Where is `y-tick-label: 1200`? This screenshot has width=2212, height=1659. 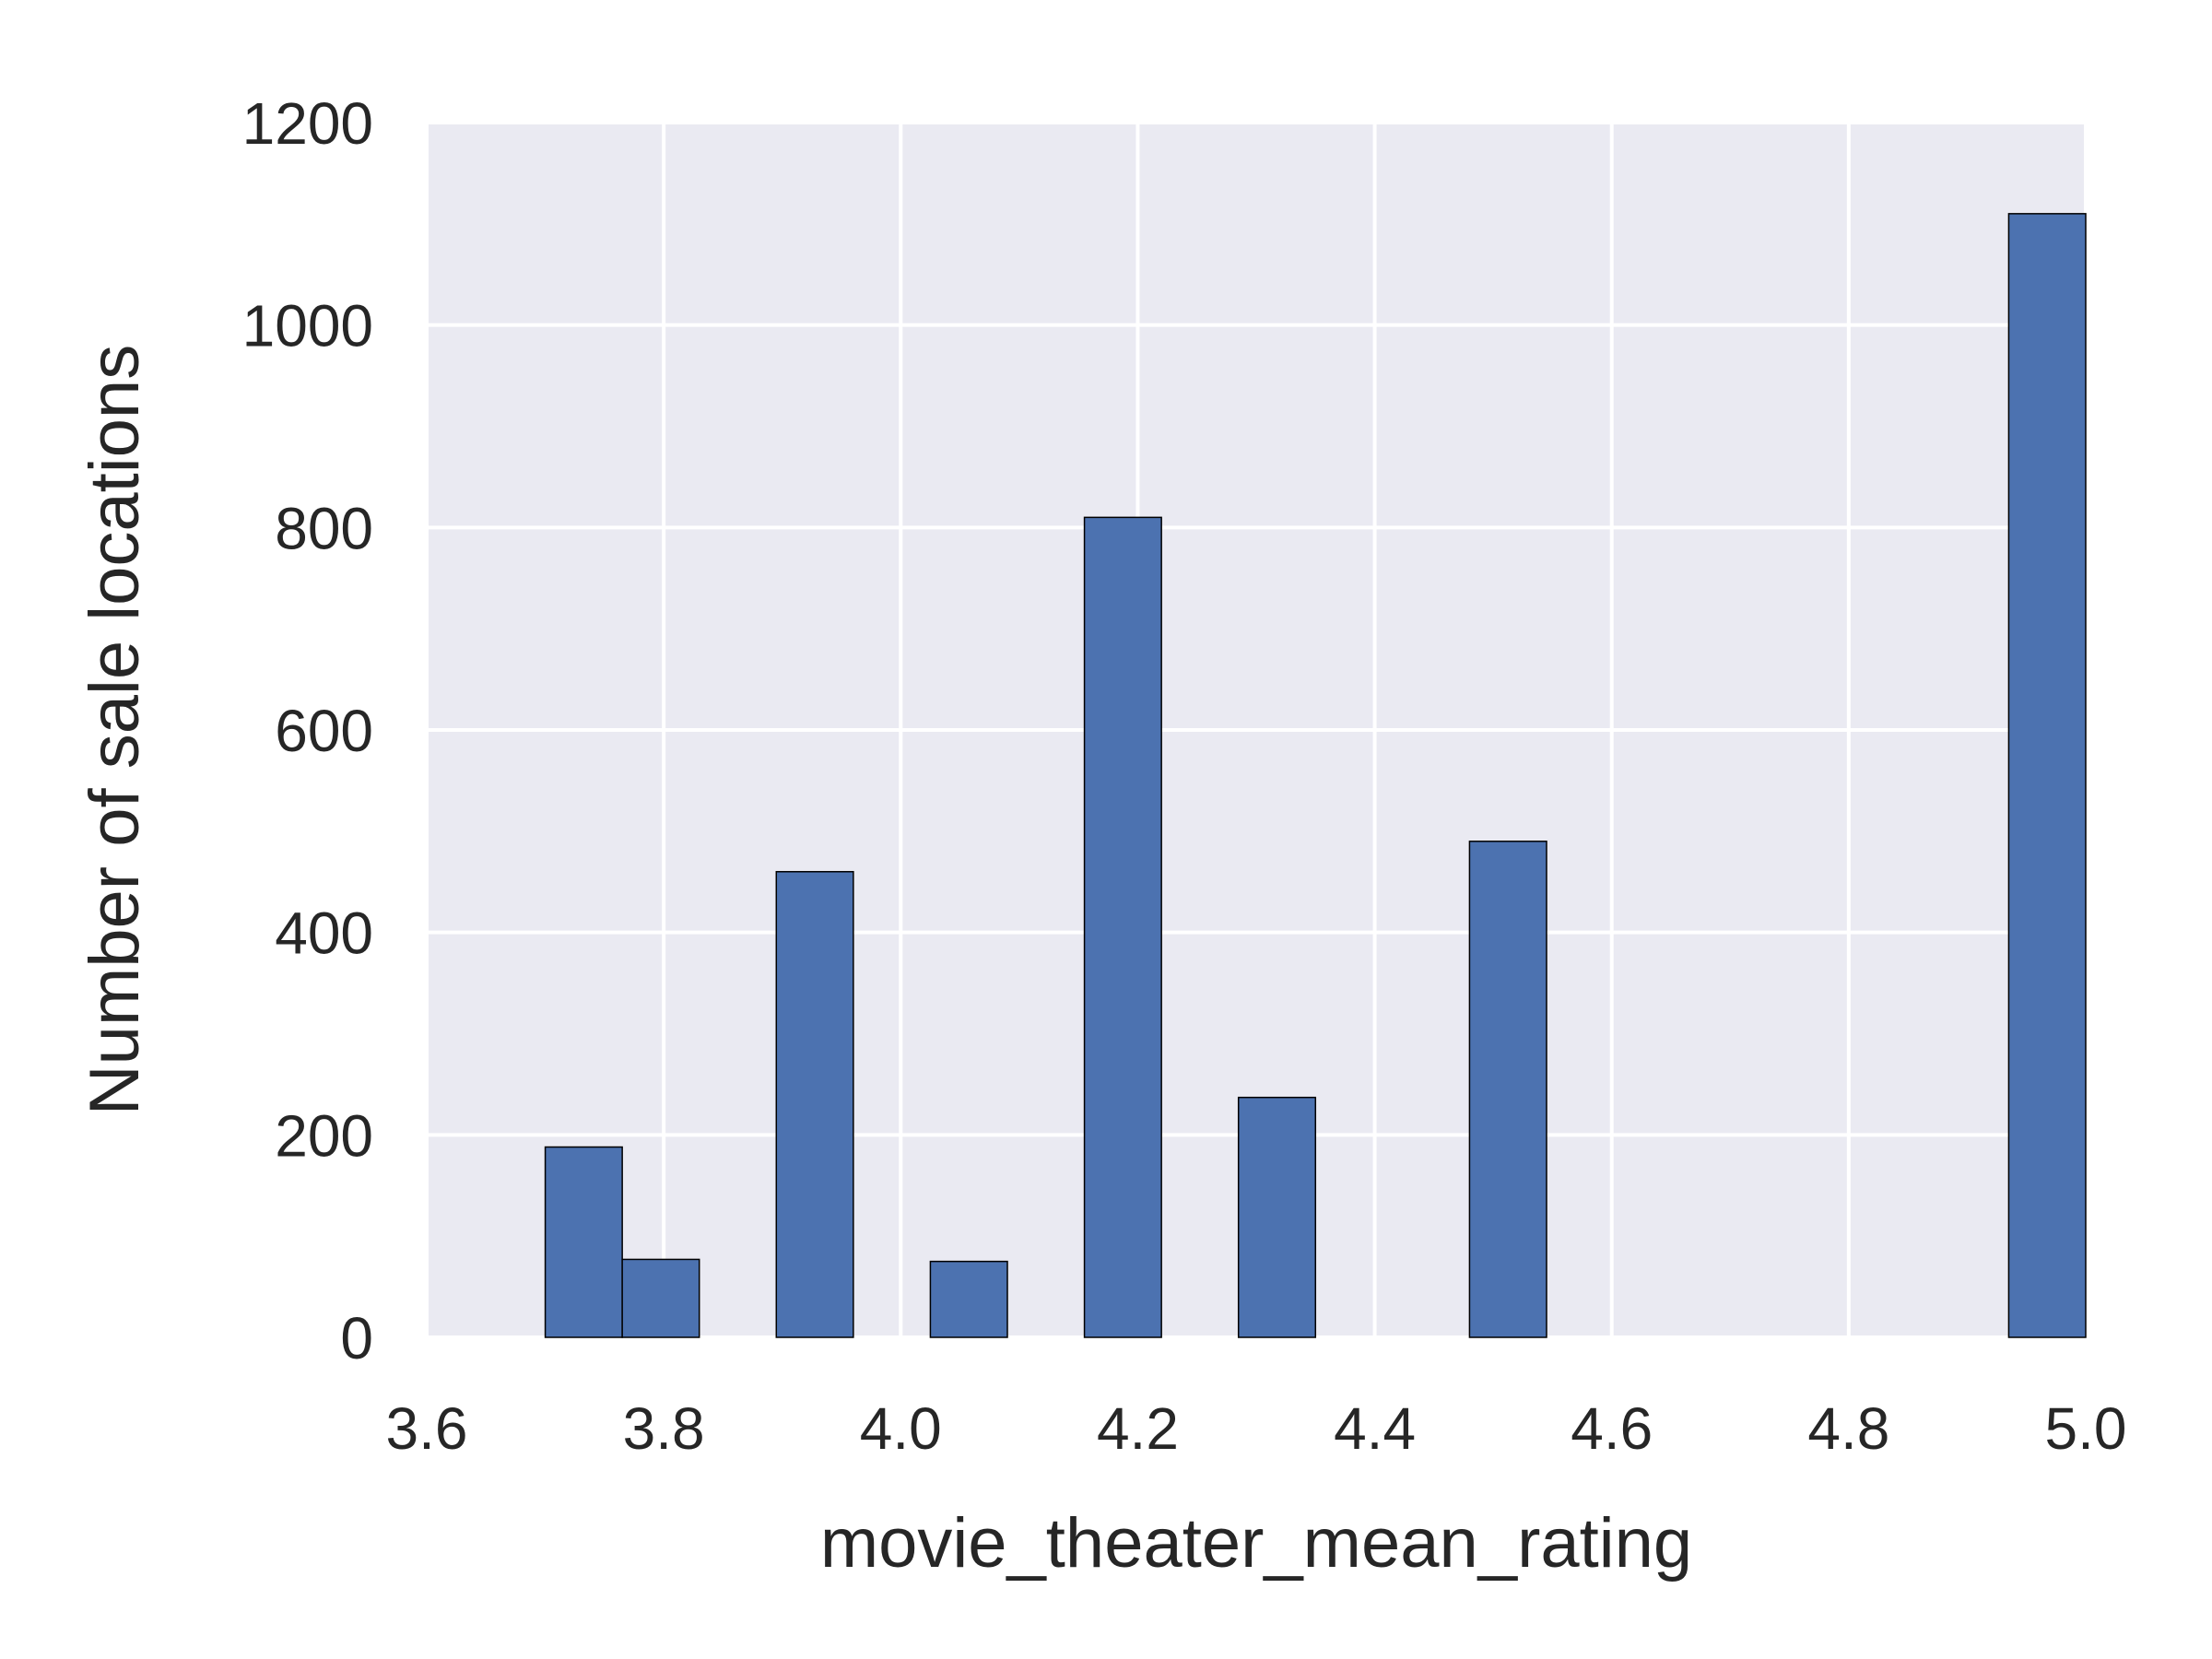
y-tick-label: 1200 is located at coordinates (307, 123).